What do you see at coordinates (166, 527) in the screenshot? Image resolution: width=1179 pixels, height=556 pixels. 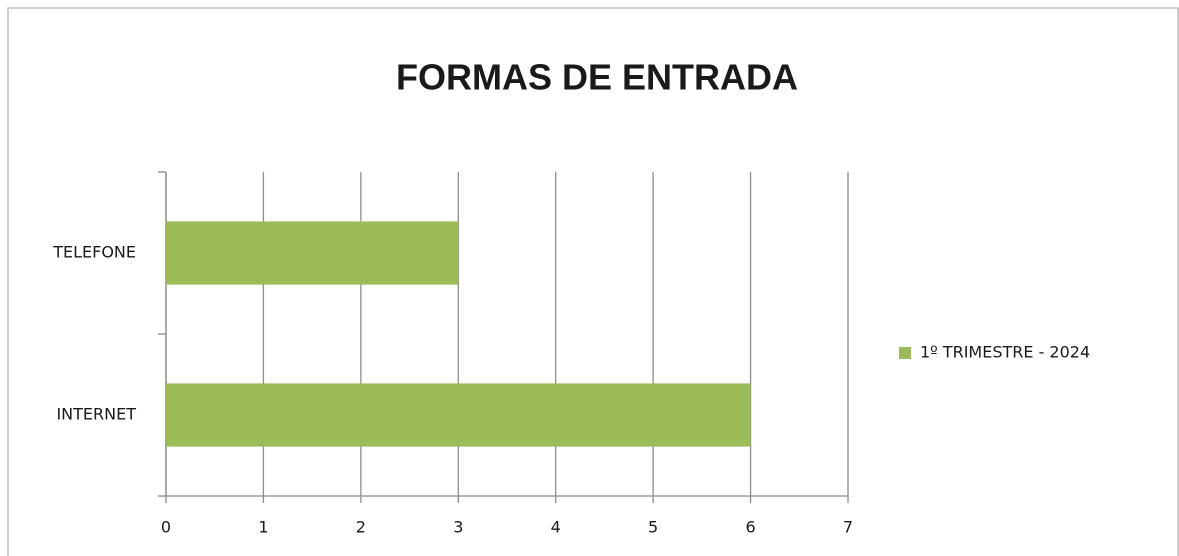 I see `x-tick-label: 0` at bounding box center [166, 527].